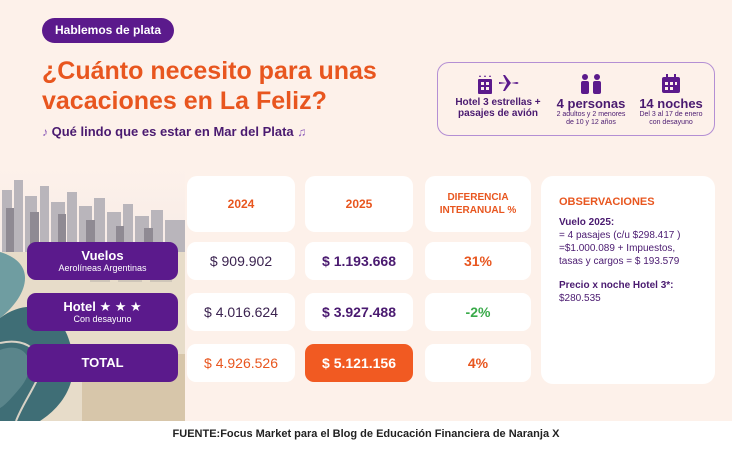 The width and height of the screenshot is (732, 460). Describe the element at coordinates (241, 261) in the screenshot. I see `vuelos-2024: $ 909.902` at that location.